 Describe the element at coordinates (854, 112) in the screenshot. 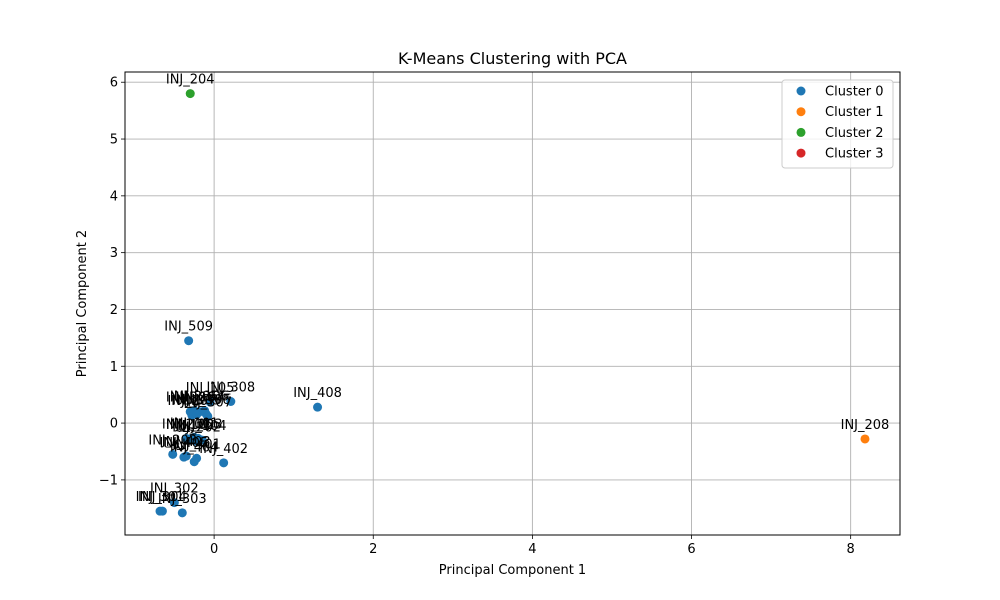

I see `legend-label: Cluster 1` at that location.